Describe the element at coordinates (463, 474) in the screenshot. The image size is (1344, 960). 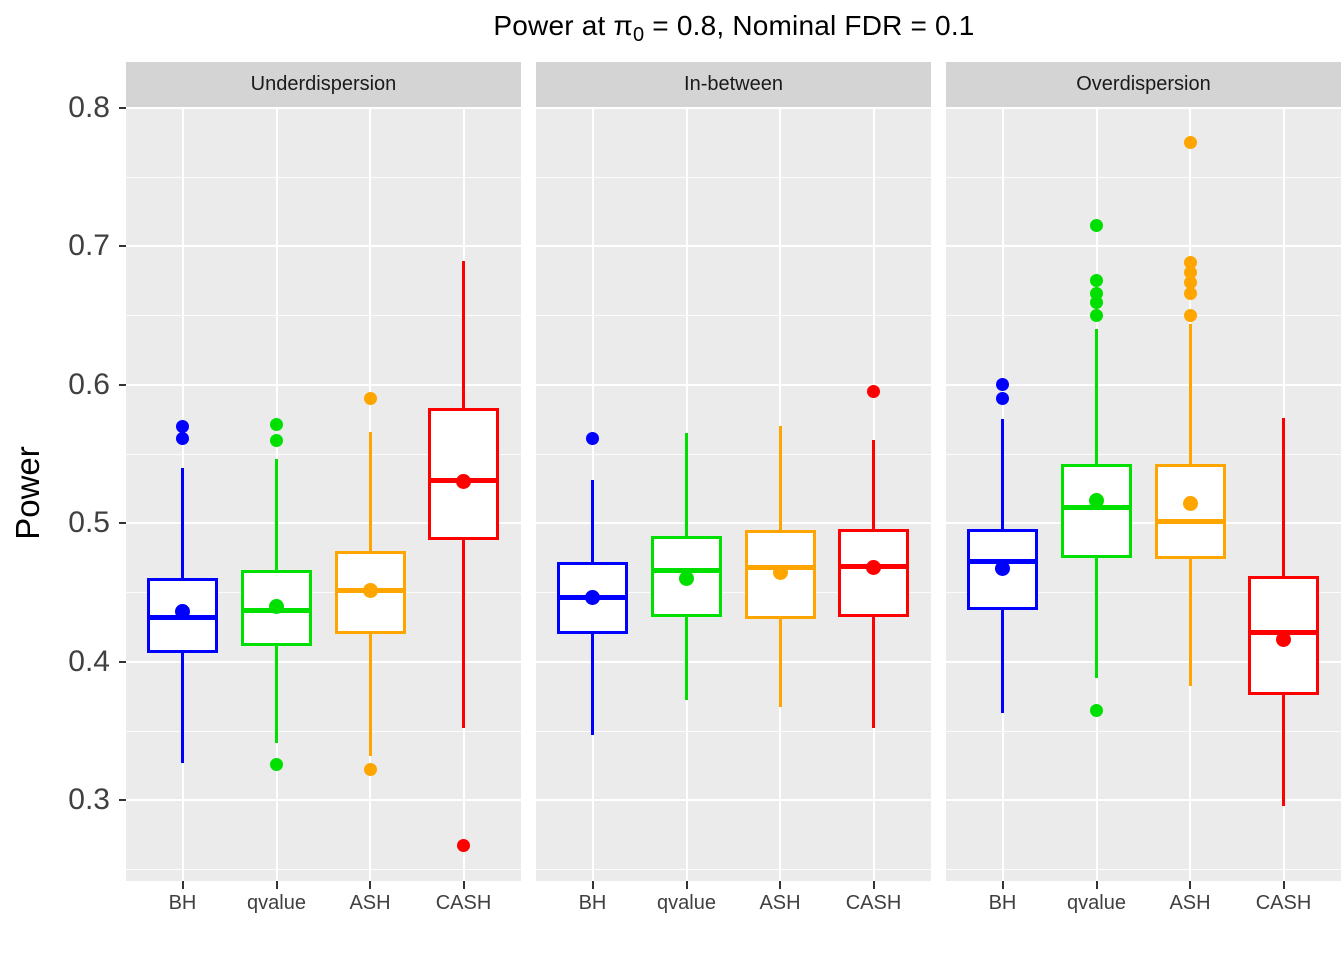
I see `box-iqr` at that location.